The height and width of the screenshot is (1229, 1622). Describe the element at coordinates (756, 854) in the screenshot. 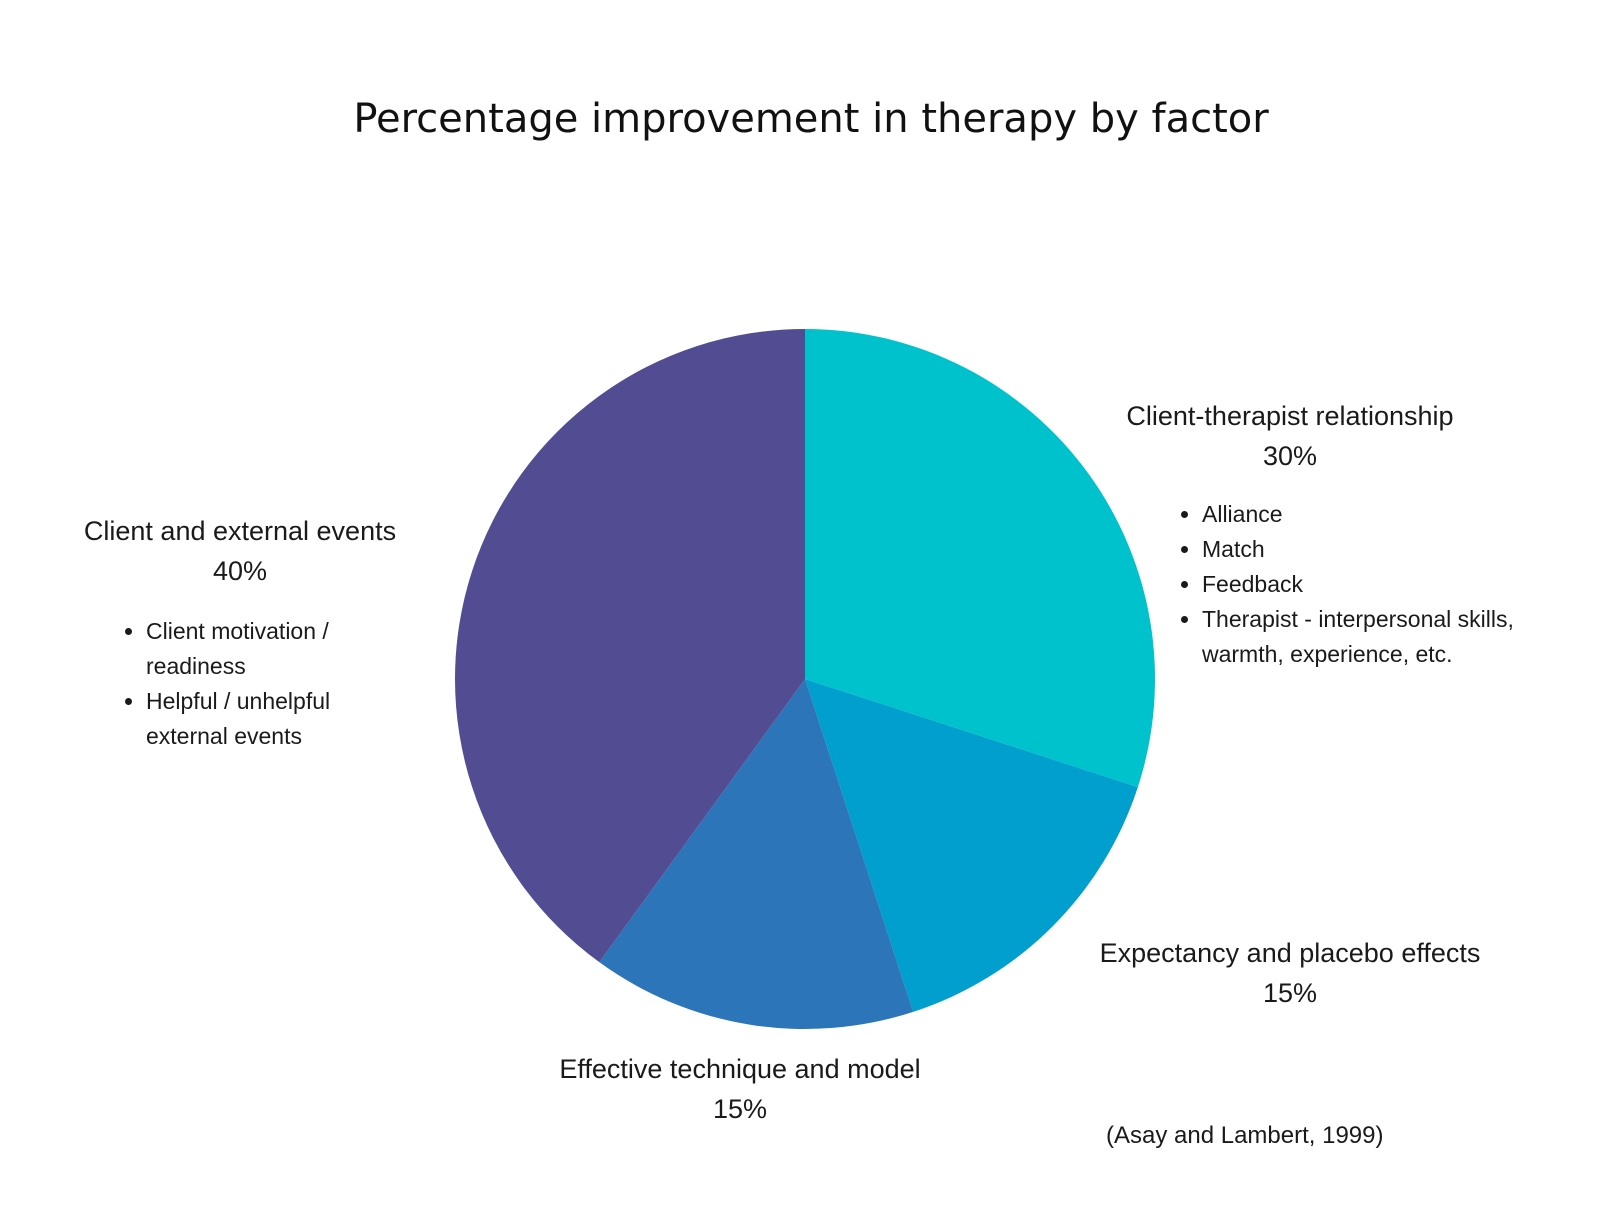

I see `pie-slice-effective-technique-and-model` at that location.